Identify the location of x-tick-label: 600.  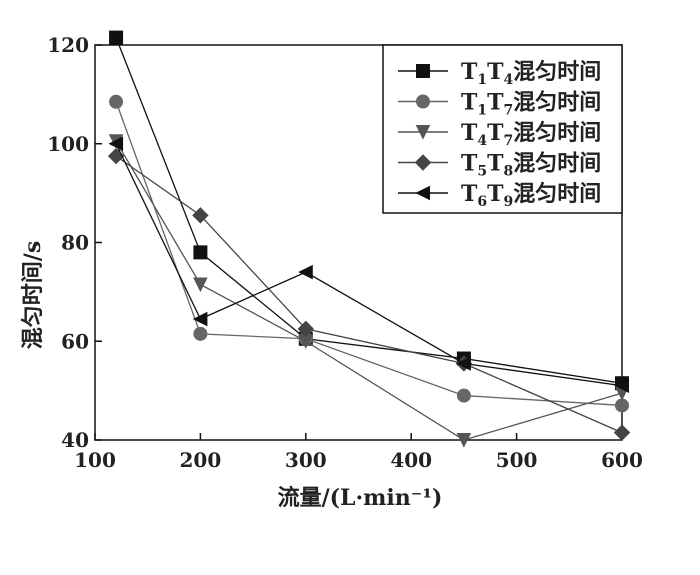
(622, 460).